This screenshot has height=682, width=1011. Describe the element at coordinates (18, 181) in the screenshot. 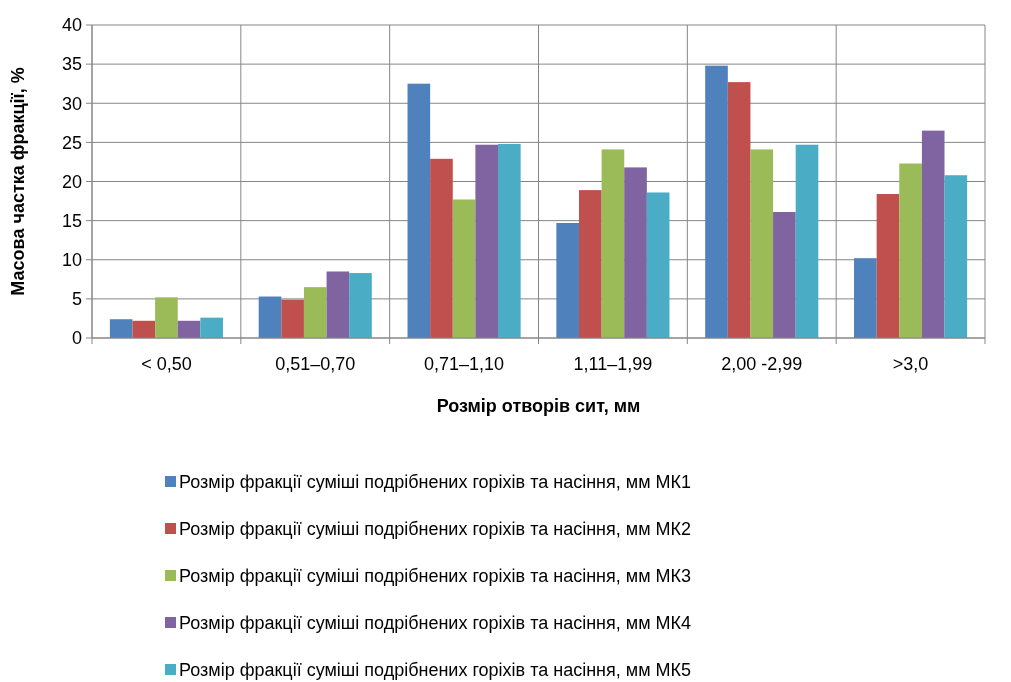

I see `y-axis-title: Масова частка фракції, %` at that location.